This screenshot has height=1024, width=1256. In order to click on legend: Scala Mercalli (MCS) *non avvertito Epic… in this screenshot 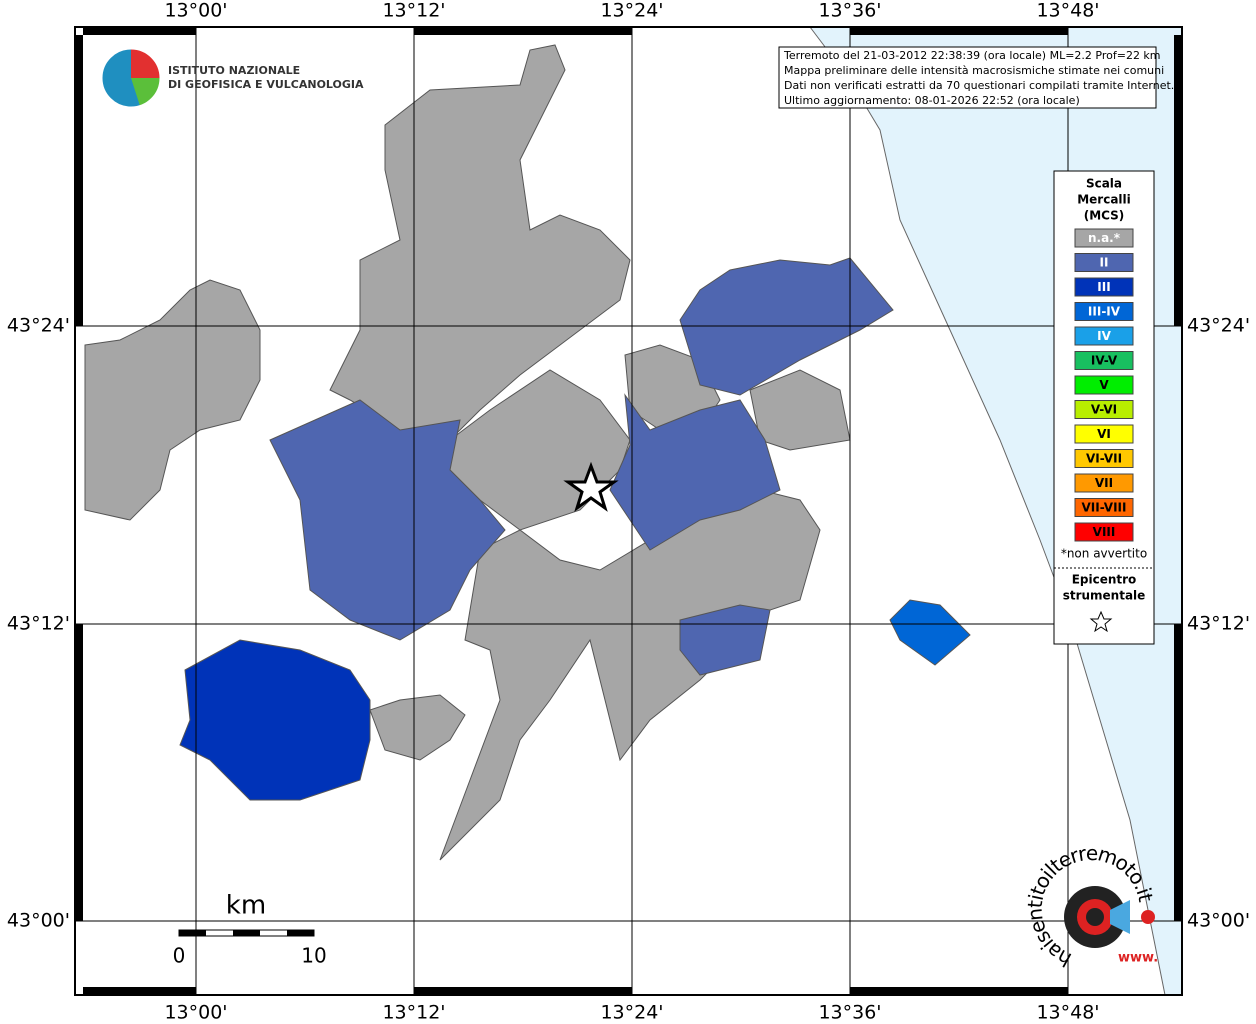, I will do `click(1104, 407)`.